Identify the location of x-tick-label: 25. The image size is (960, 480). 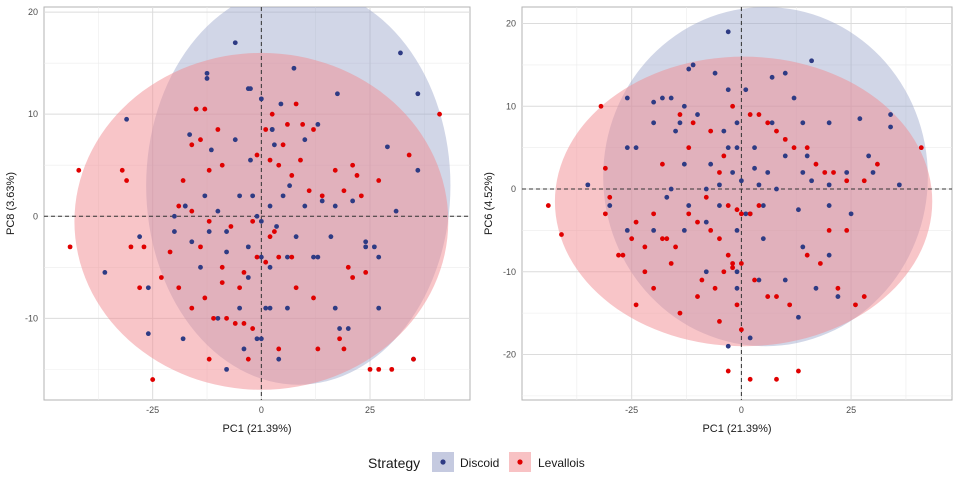
(851, 410).